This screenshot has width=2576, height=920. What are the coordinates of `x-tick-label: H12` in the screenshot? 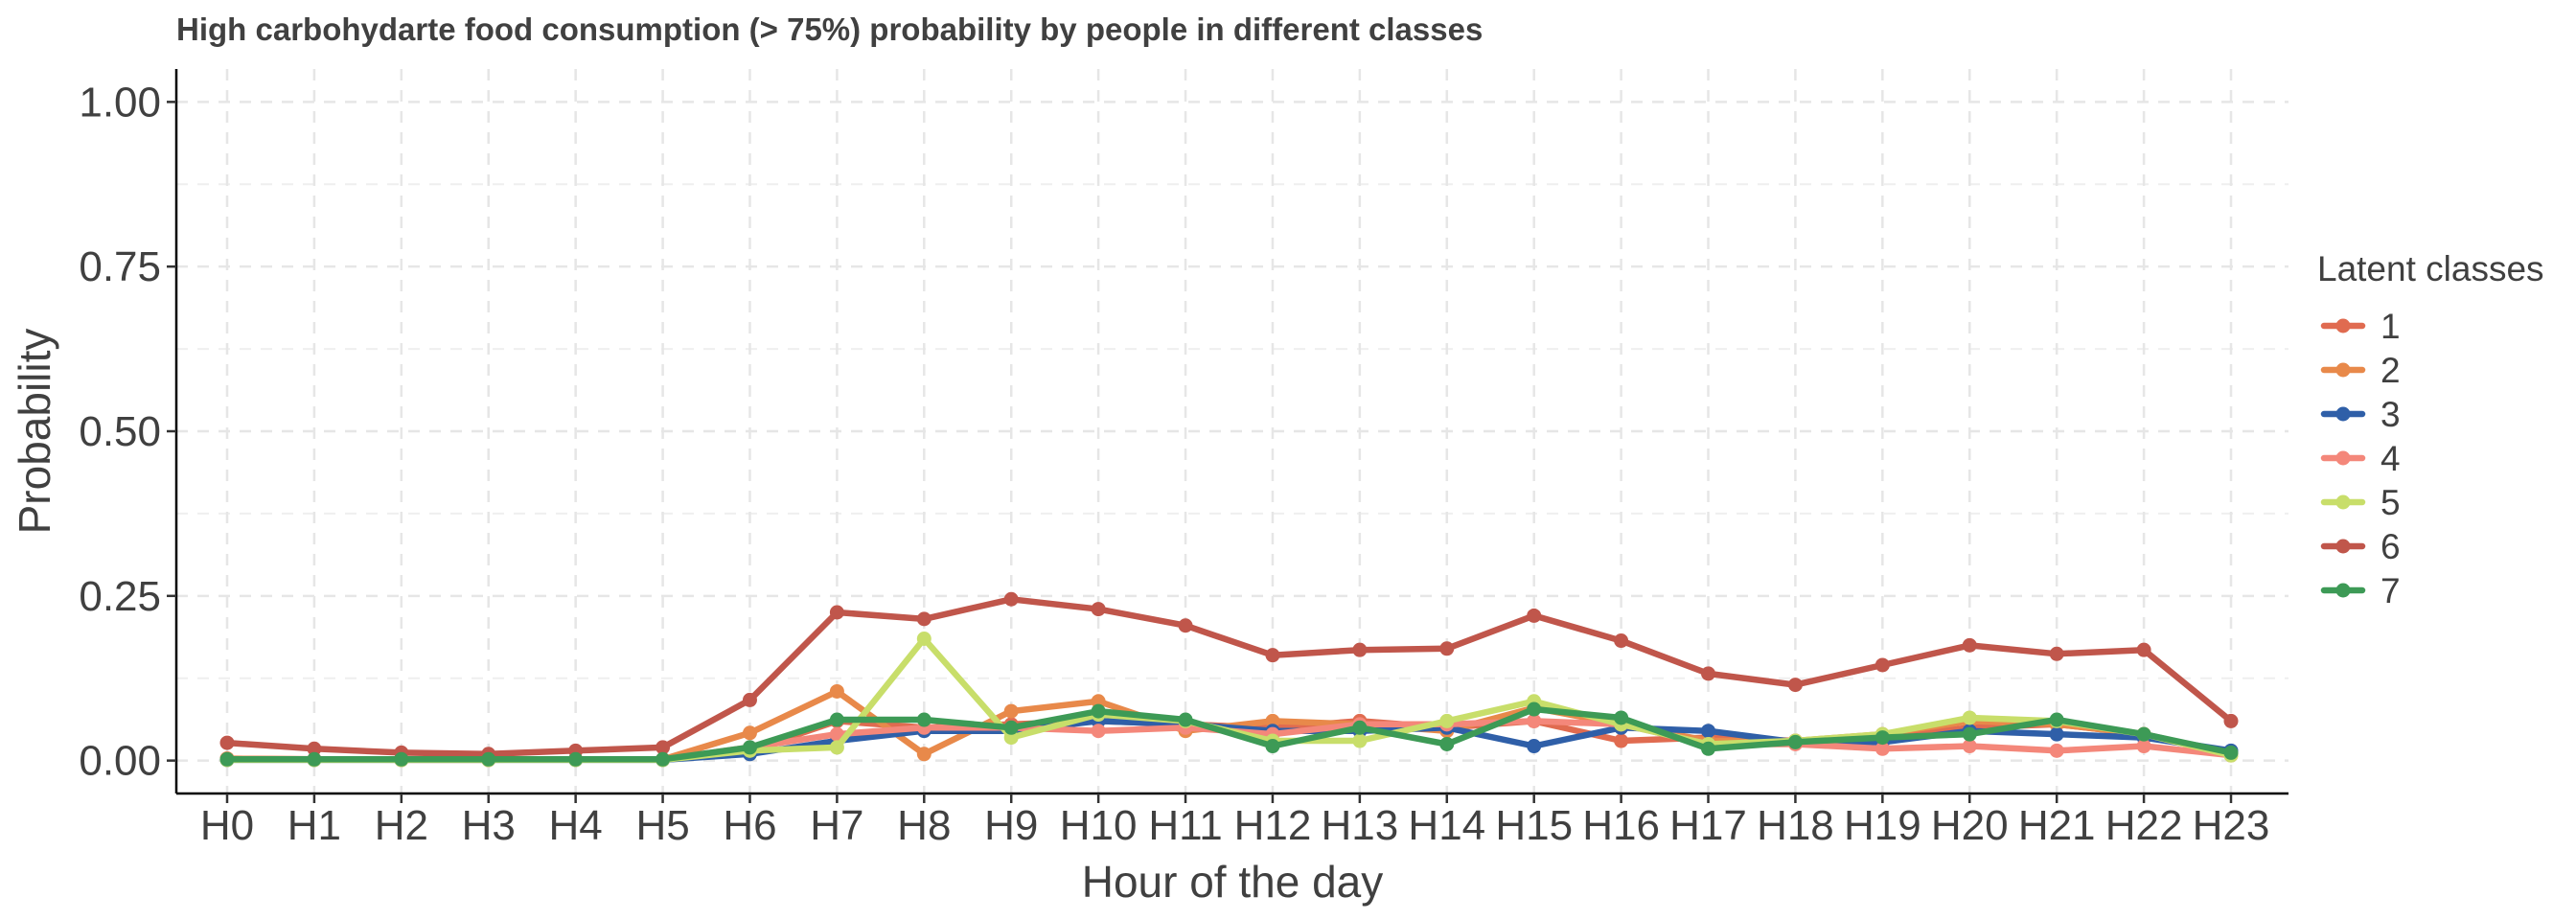 It's located at (1273, 825).